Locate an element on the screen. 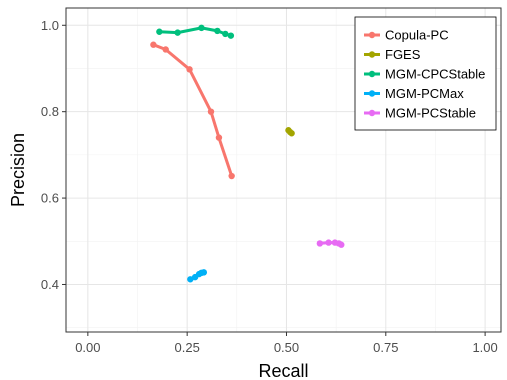  series-fges is located at coordinates (290, 132).